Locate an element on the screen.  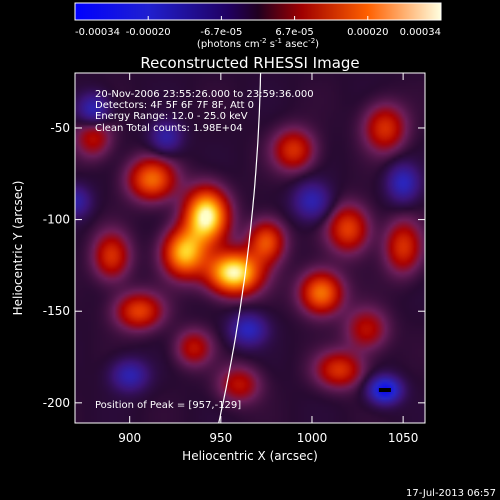
x-axis-label: Heliocentric X (arcsec) is located at coordinates (250, 456).